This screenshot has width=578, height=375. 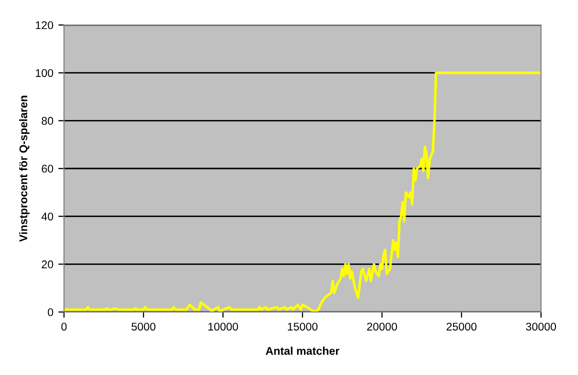 What do you see at coordinates (47, 216) in the screenshot?
I see `y-tick-label: 40` at bounding box center [47, 216].